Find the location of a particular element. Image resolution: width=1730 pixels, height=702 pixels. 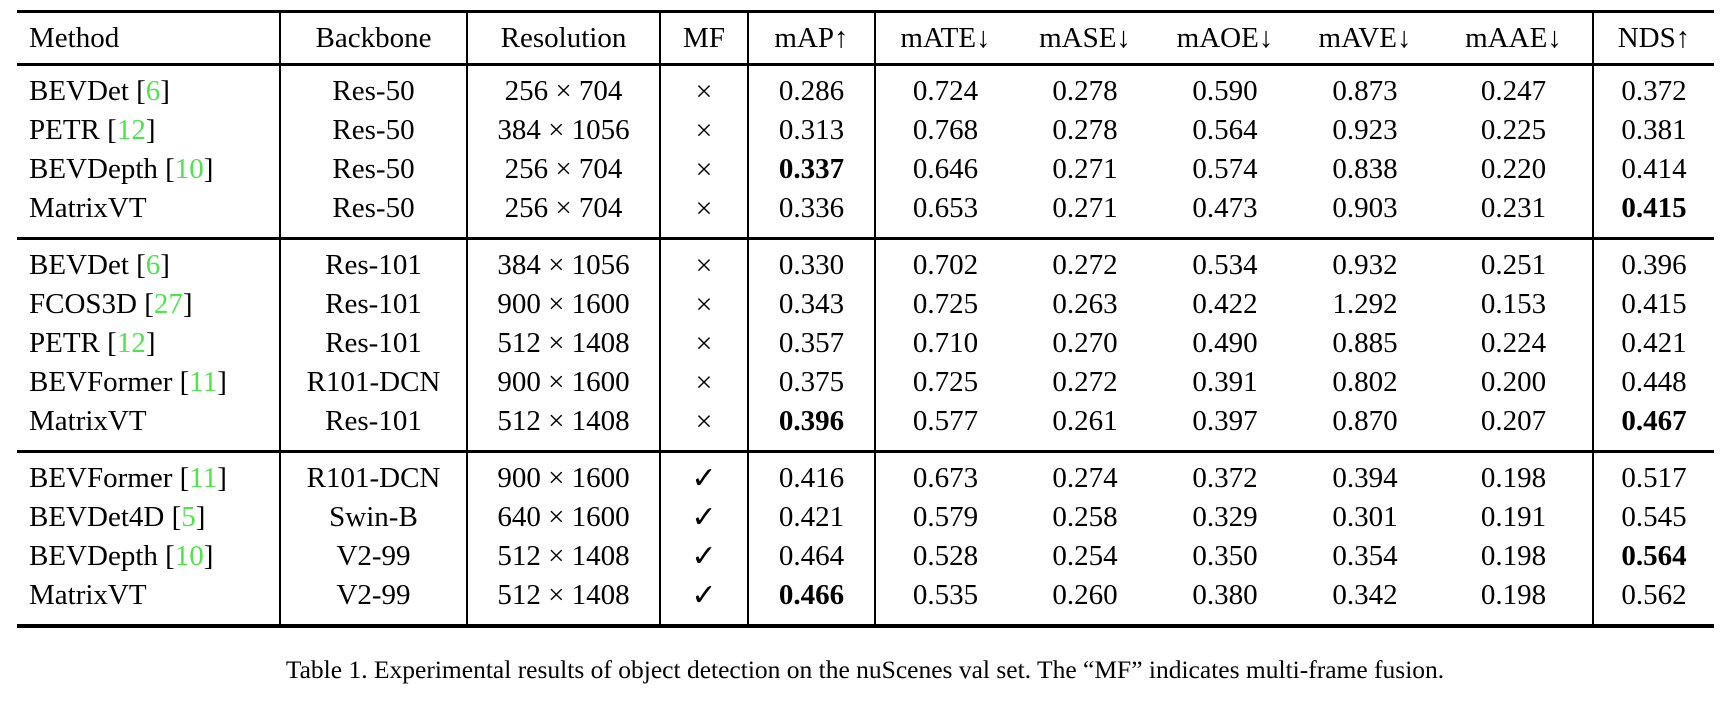

maoe-cell: 0.329 is located at coordinates (1225, 517).